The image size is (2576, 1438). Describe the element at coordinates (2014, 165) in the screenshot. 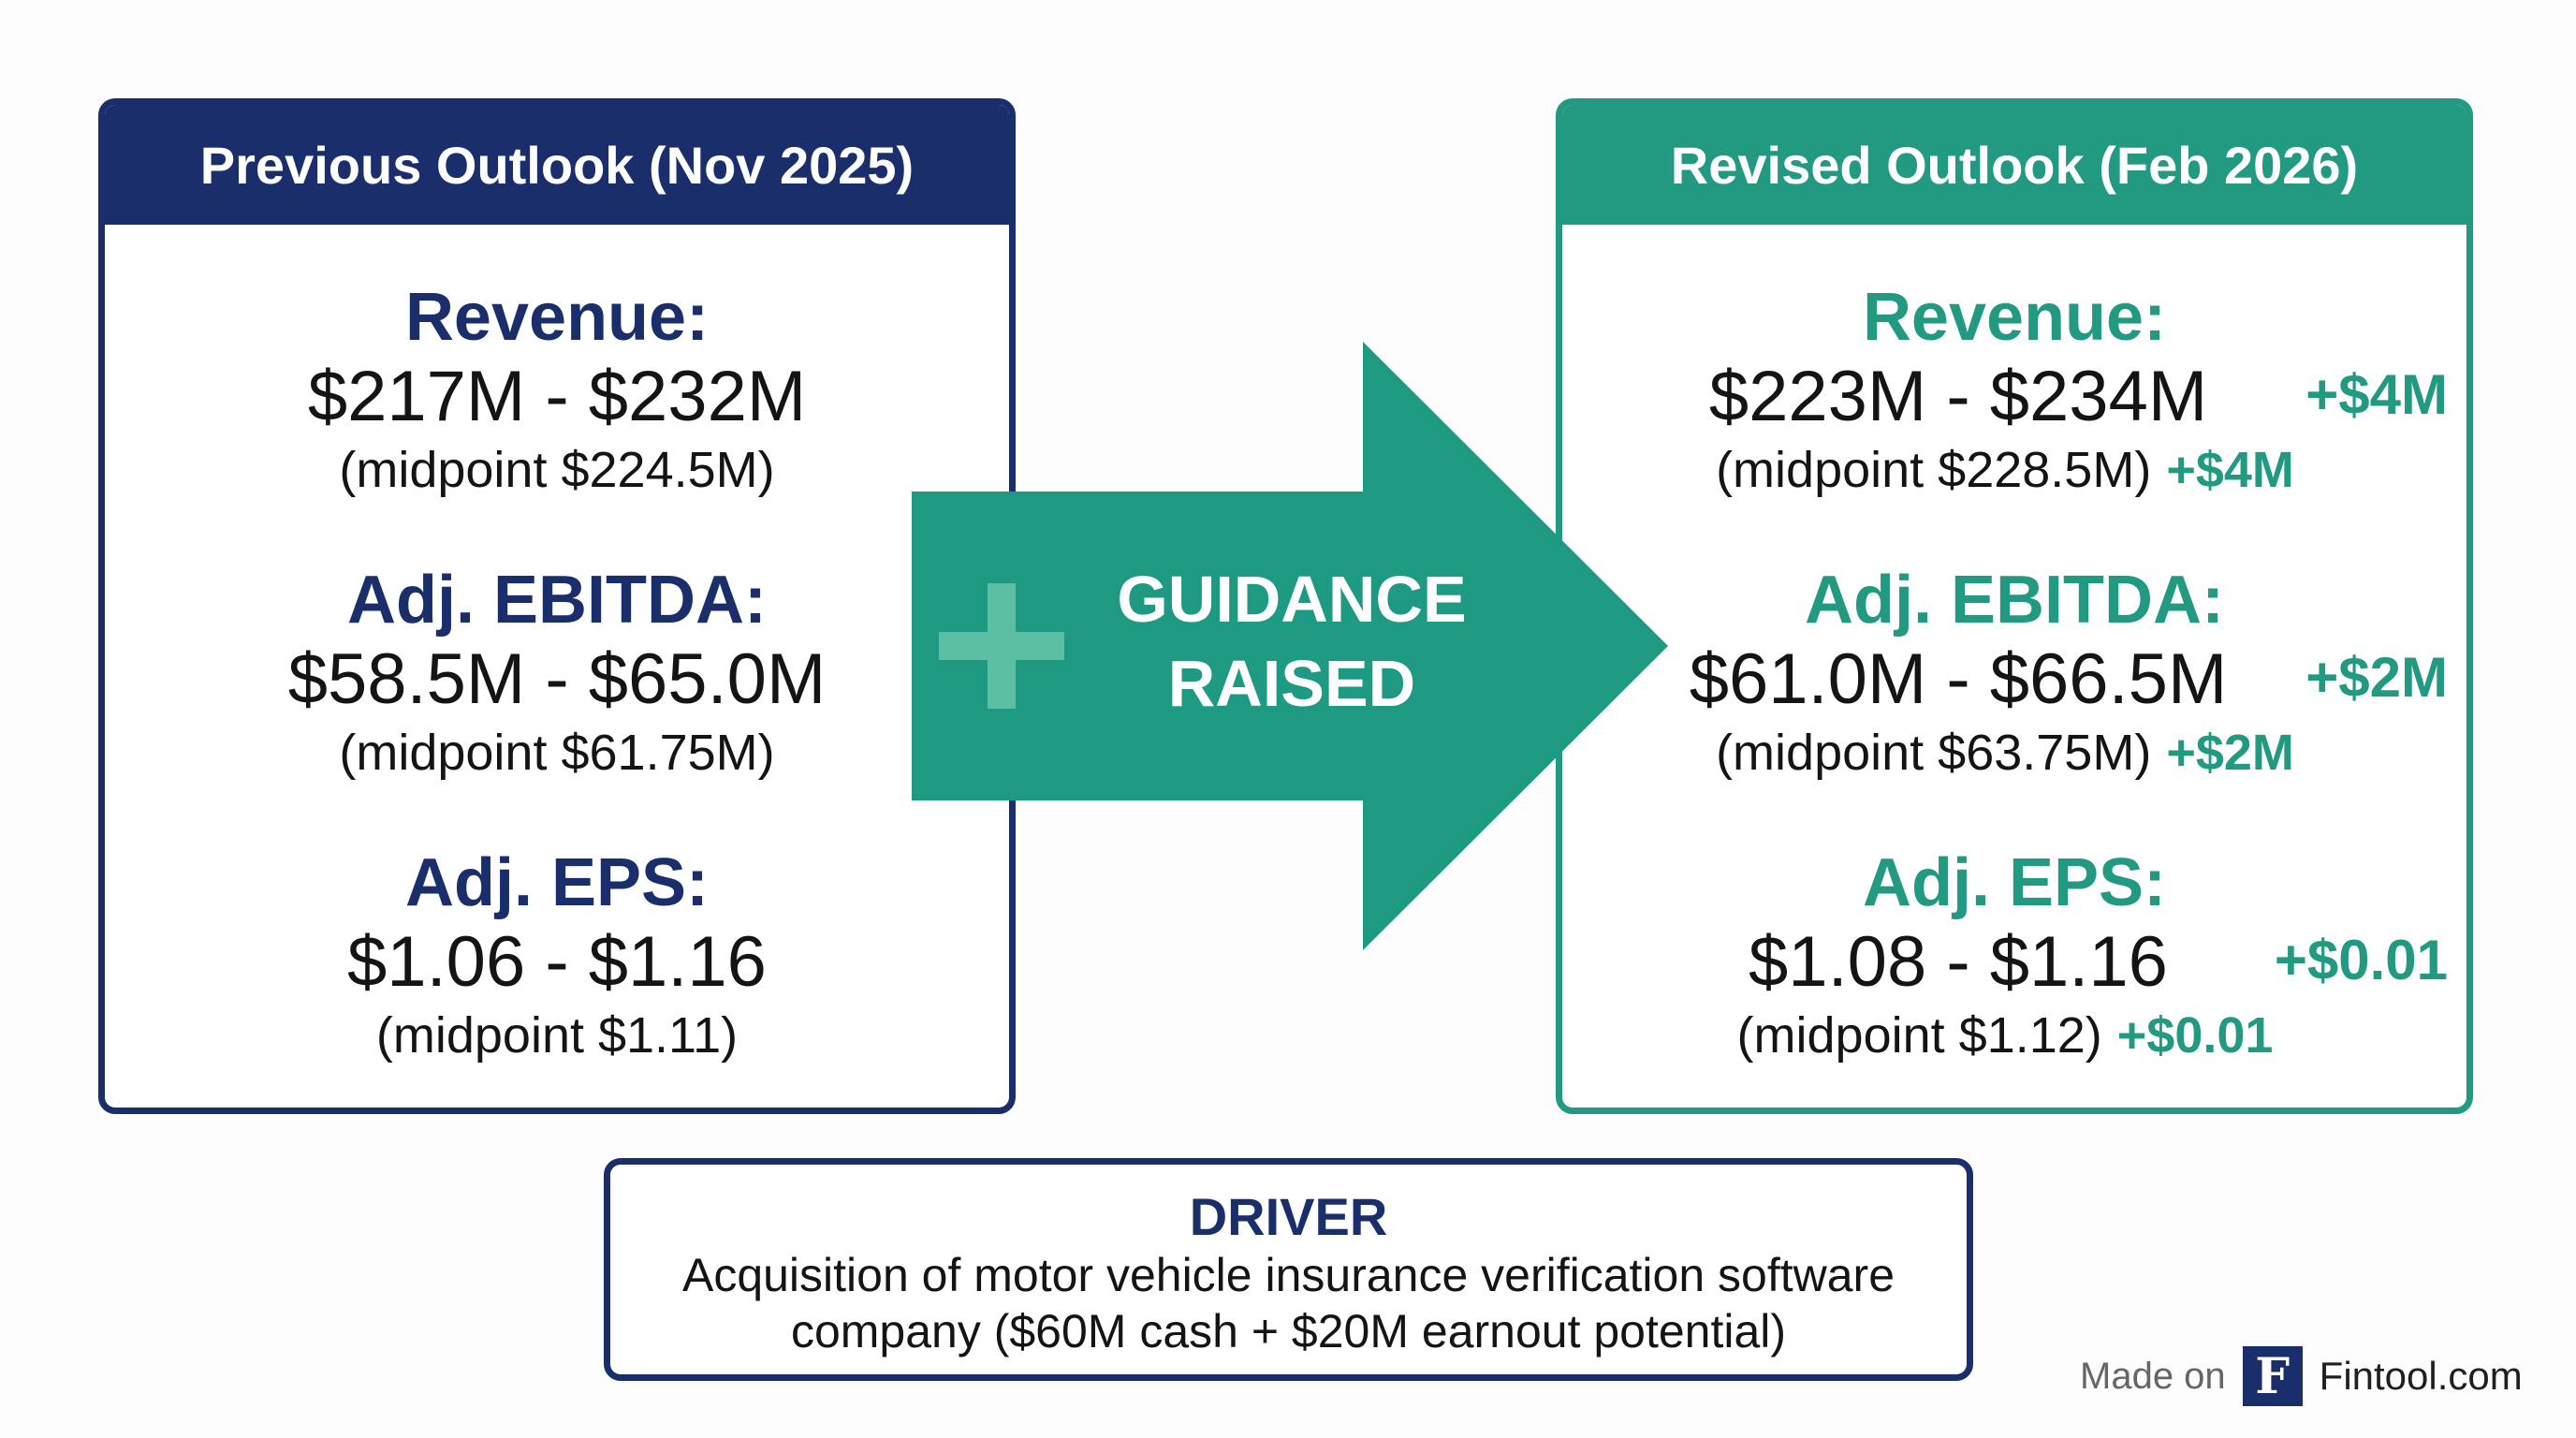

I see `revised-outlook-title: Revised Outlook (Feb 2026)` at that location.